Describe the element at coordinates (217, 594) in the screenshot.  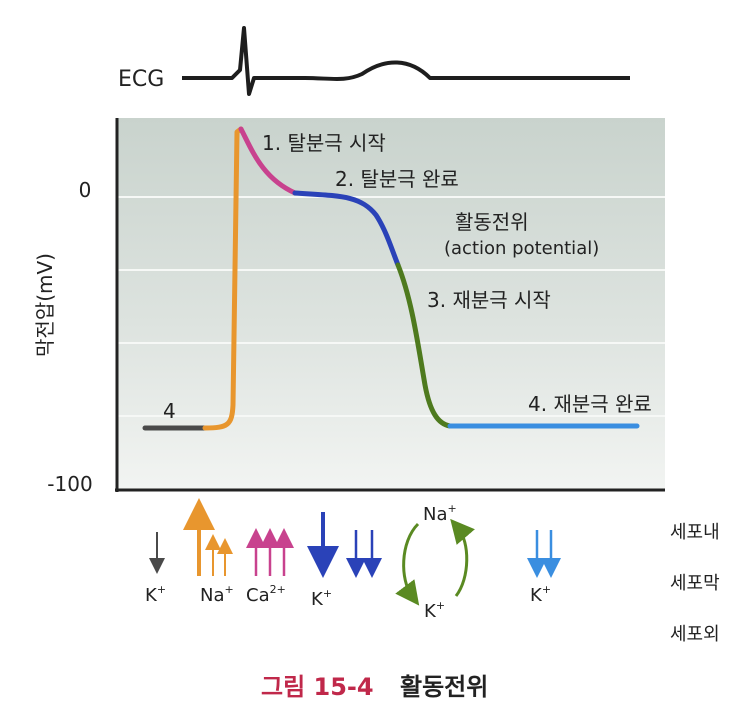
I see `ion-label-na: Na+` at that location.